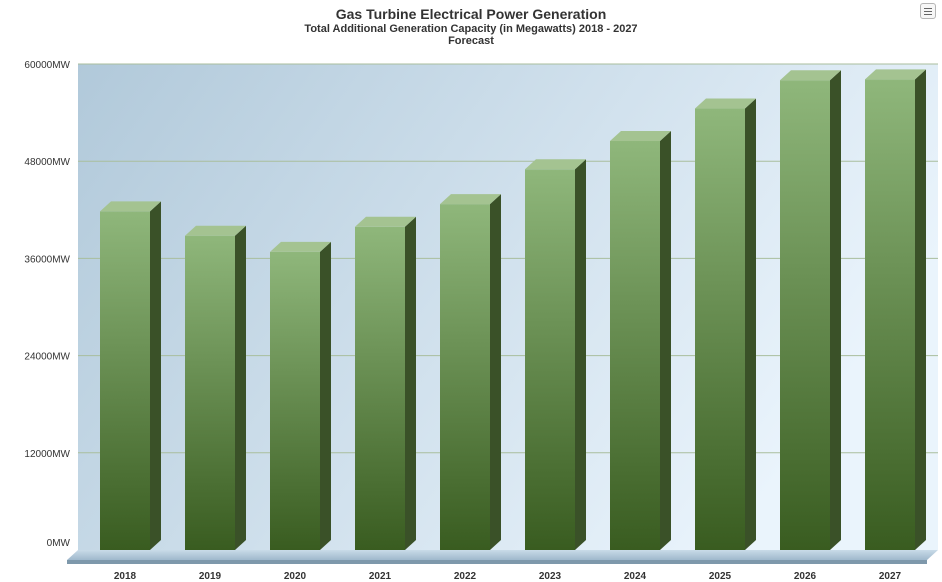 This screenshot has height=582, width=942. What do you see at coordinates (890, 576) in the screenshot?
I see `x-tick-label: 2027` at bounding box center [890, 576].